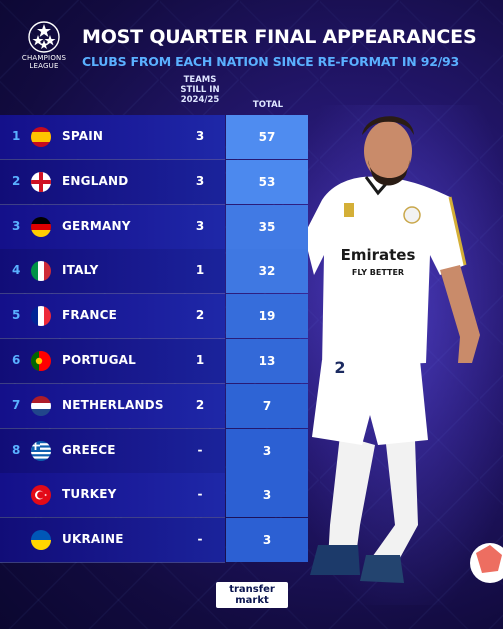  What do you see at coordinates (113, 404) in the screenshot?
I see `country-name: NETHERLANDS` at bounding box center [113, 404].